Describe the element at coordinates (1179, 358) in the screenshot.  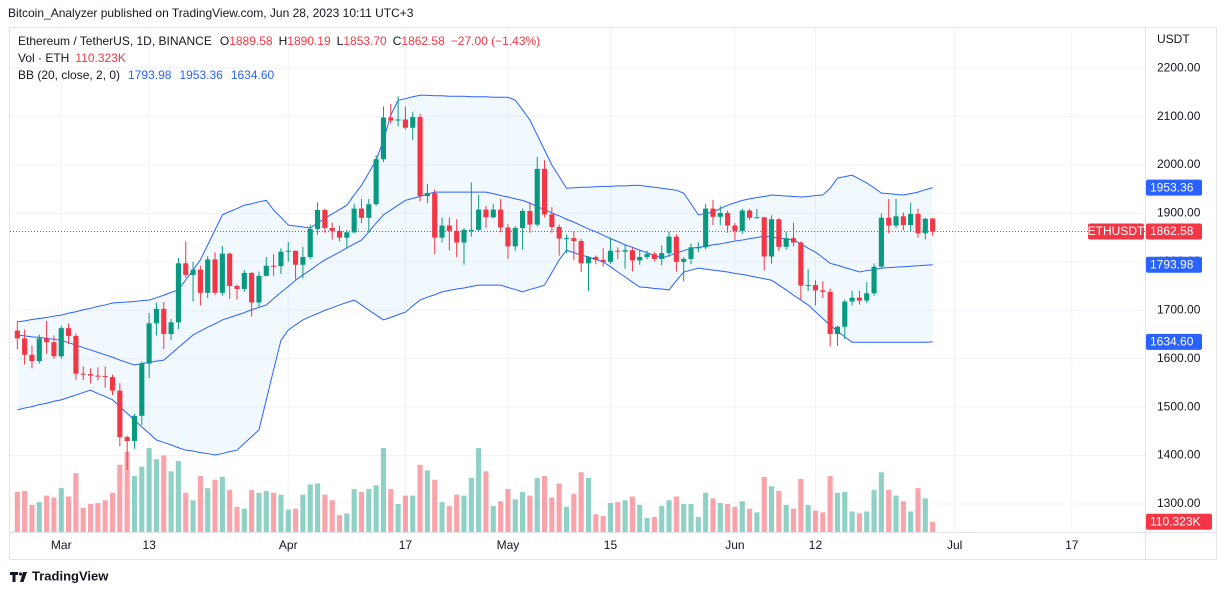
I see `y-tick-label: 1600.00` at that location.